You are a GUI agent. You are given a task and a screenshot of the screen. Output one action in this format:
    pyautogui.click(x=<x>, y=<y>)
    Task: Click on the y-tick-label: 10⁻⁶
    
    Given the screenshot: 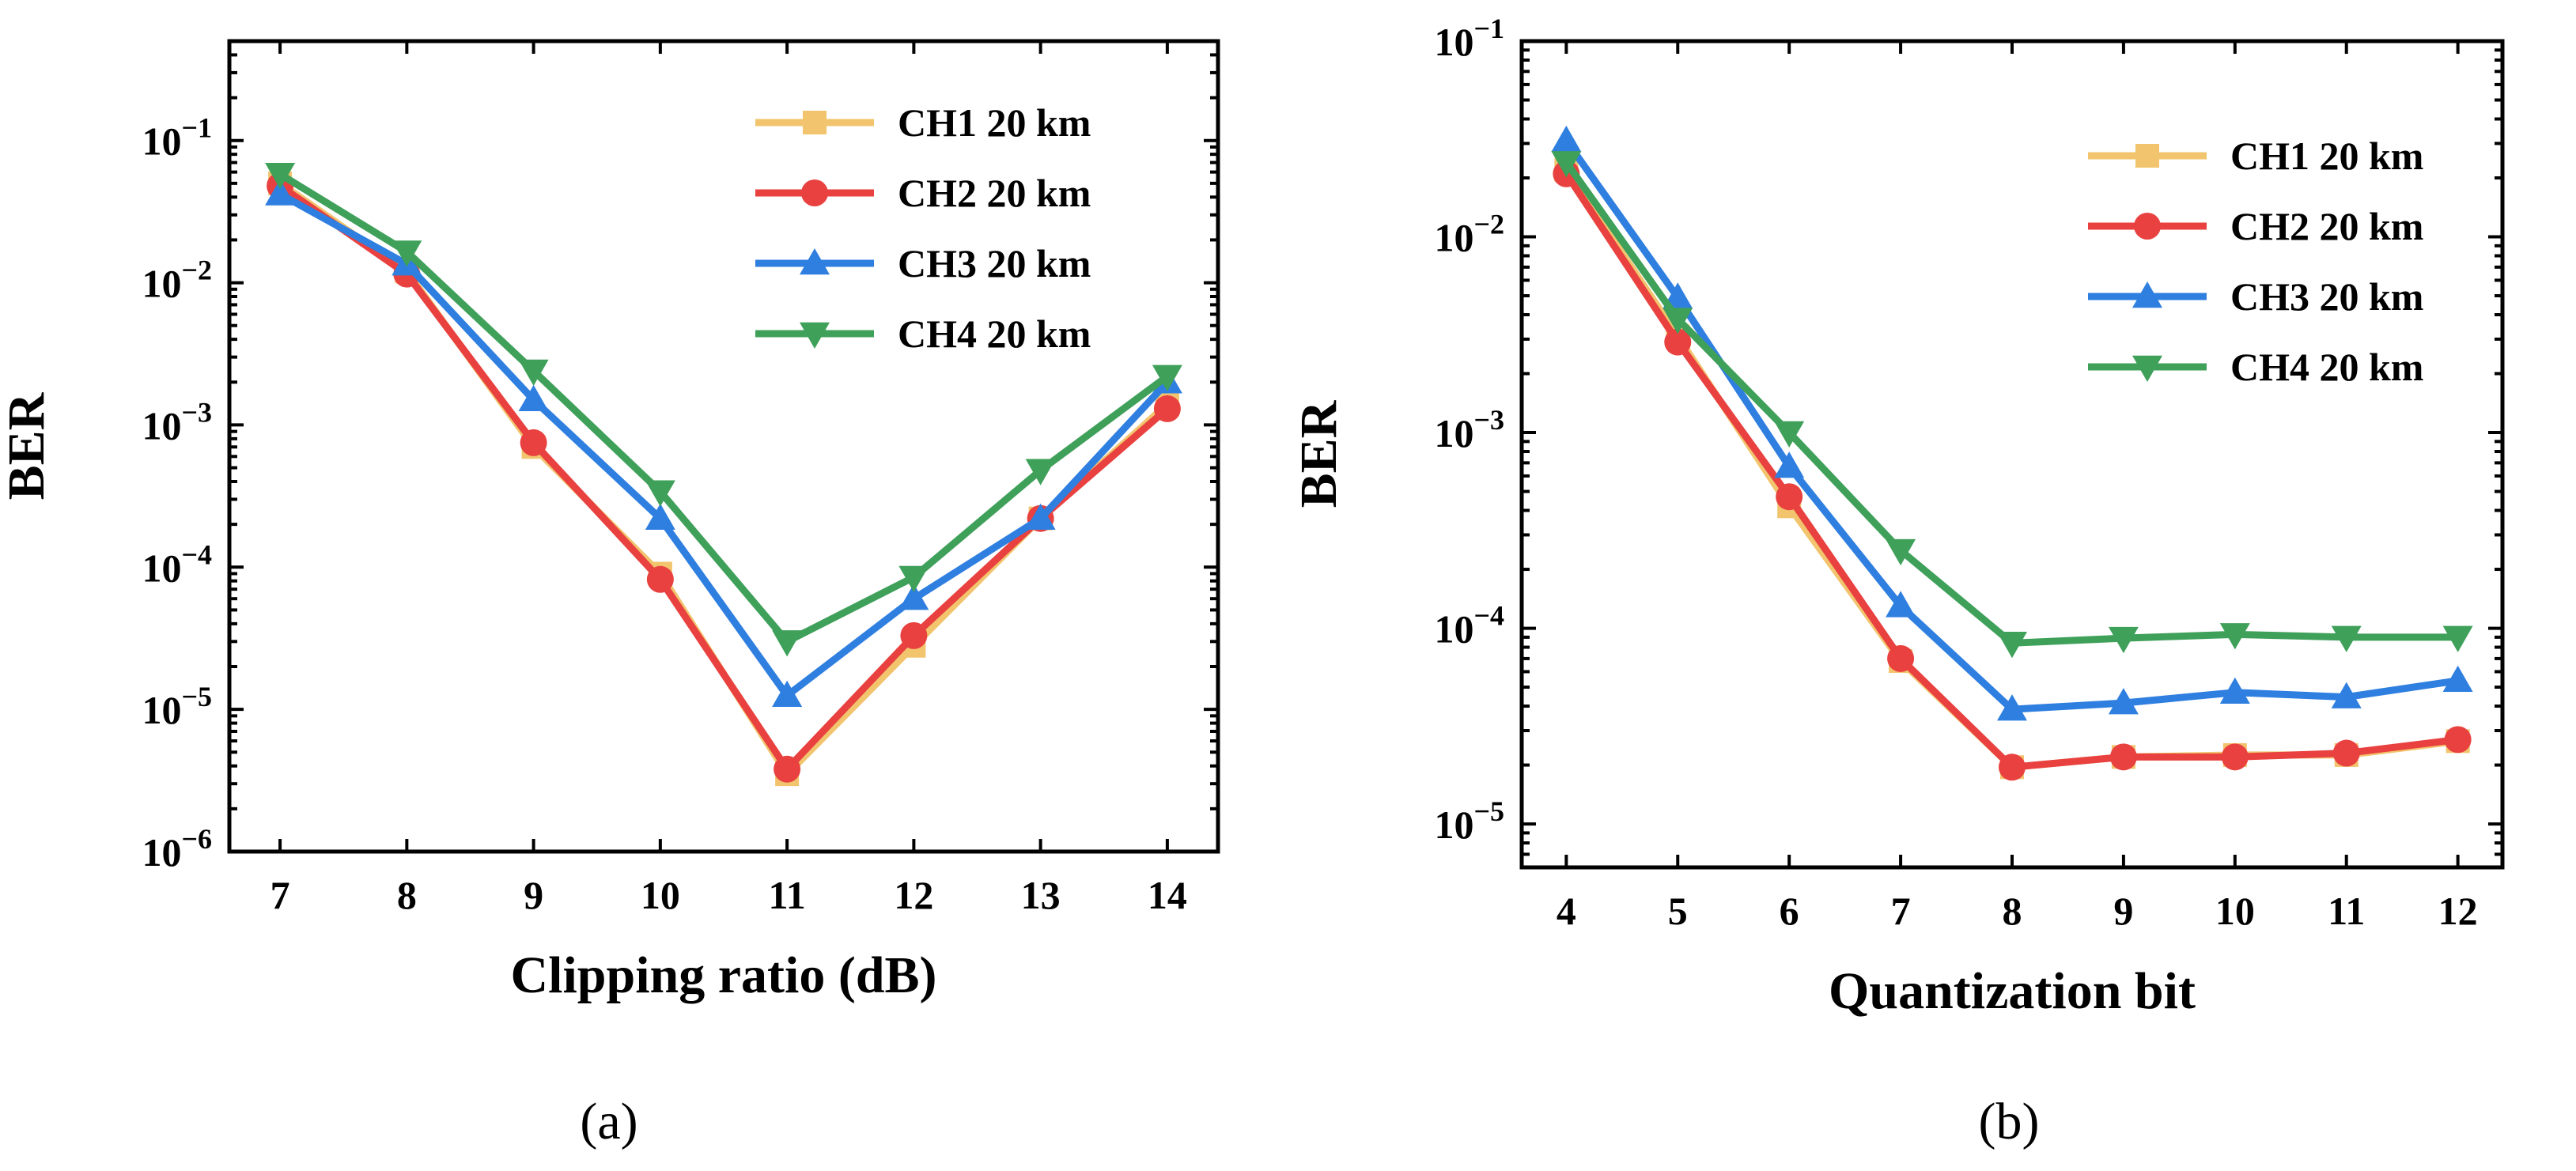 What is the action you would take?
    pyautogui.click(x=177, y=848)
    